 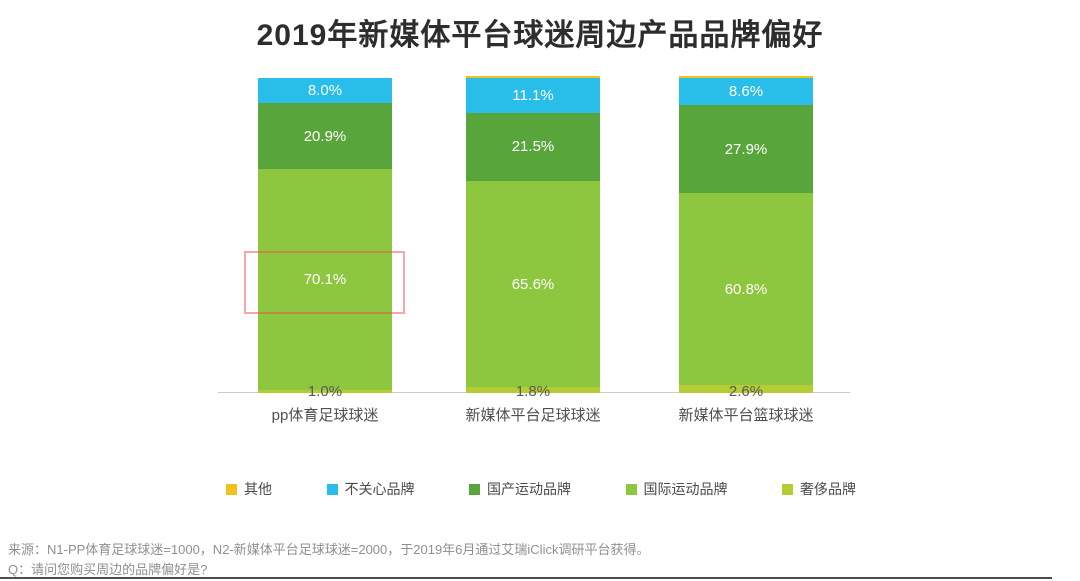 I want to click on luxury-value-label: 2.6%, so click(x=746, y=391).